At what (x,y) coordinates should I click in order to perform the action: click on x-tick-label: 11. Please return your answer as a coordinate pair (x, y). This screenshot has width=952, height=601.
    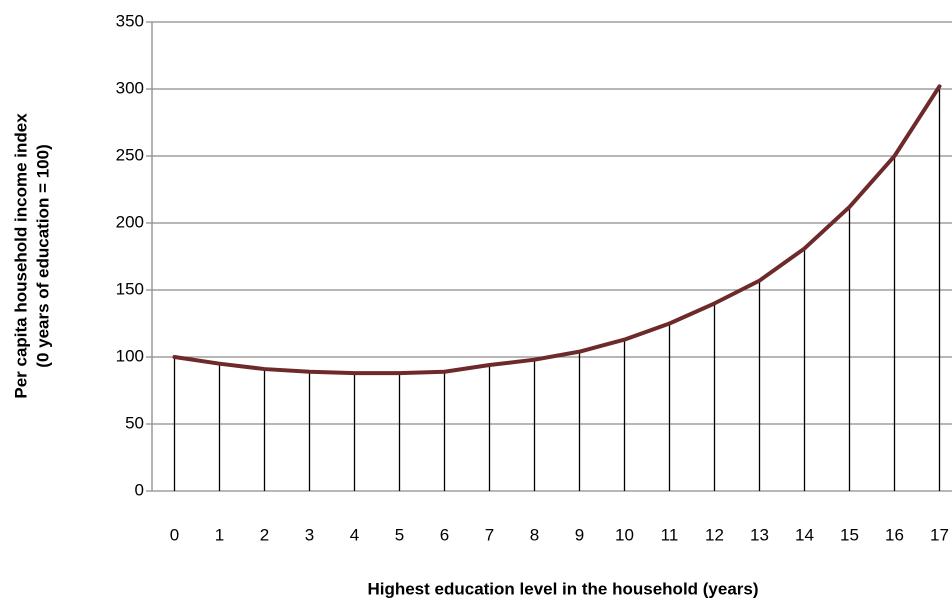
    Looking at the image, I should click on (670, 534).